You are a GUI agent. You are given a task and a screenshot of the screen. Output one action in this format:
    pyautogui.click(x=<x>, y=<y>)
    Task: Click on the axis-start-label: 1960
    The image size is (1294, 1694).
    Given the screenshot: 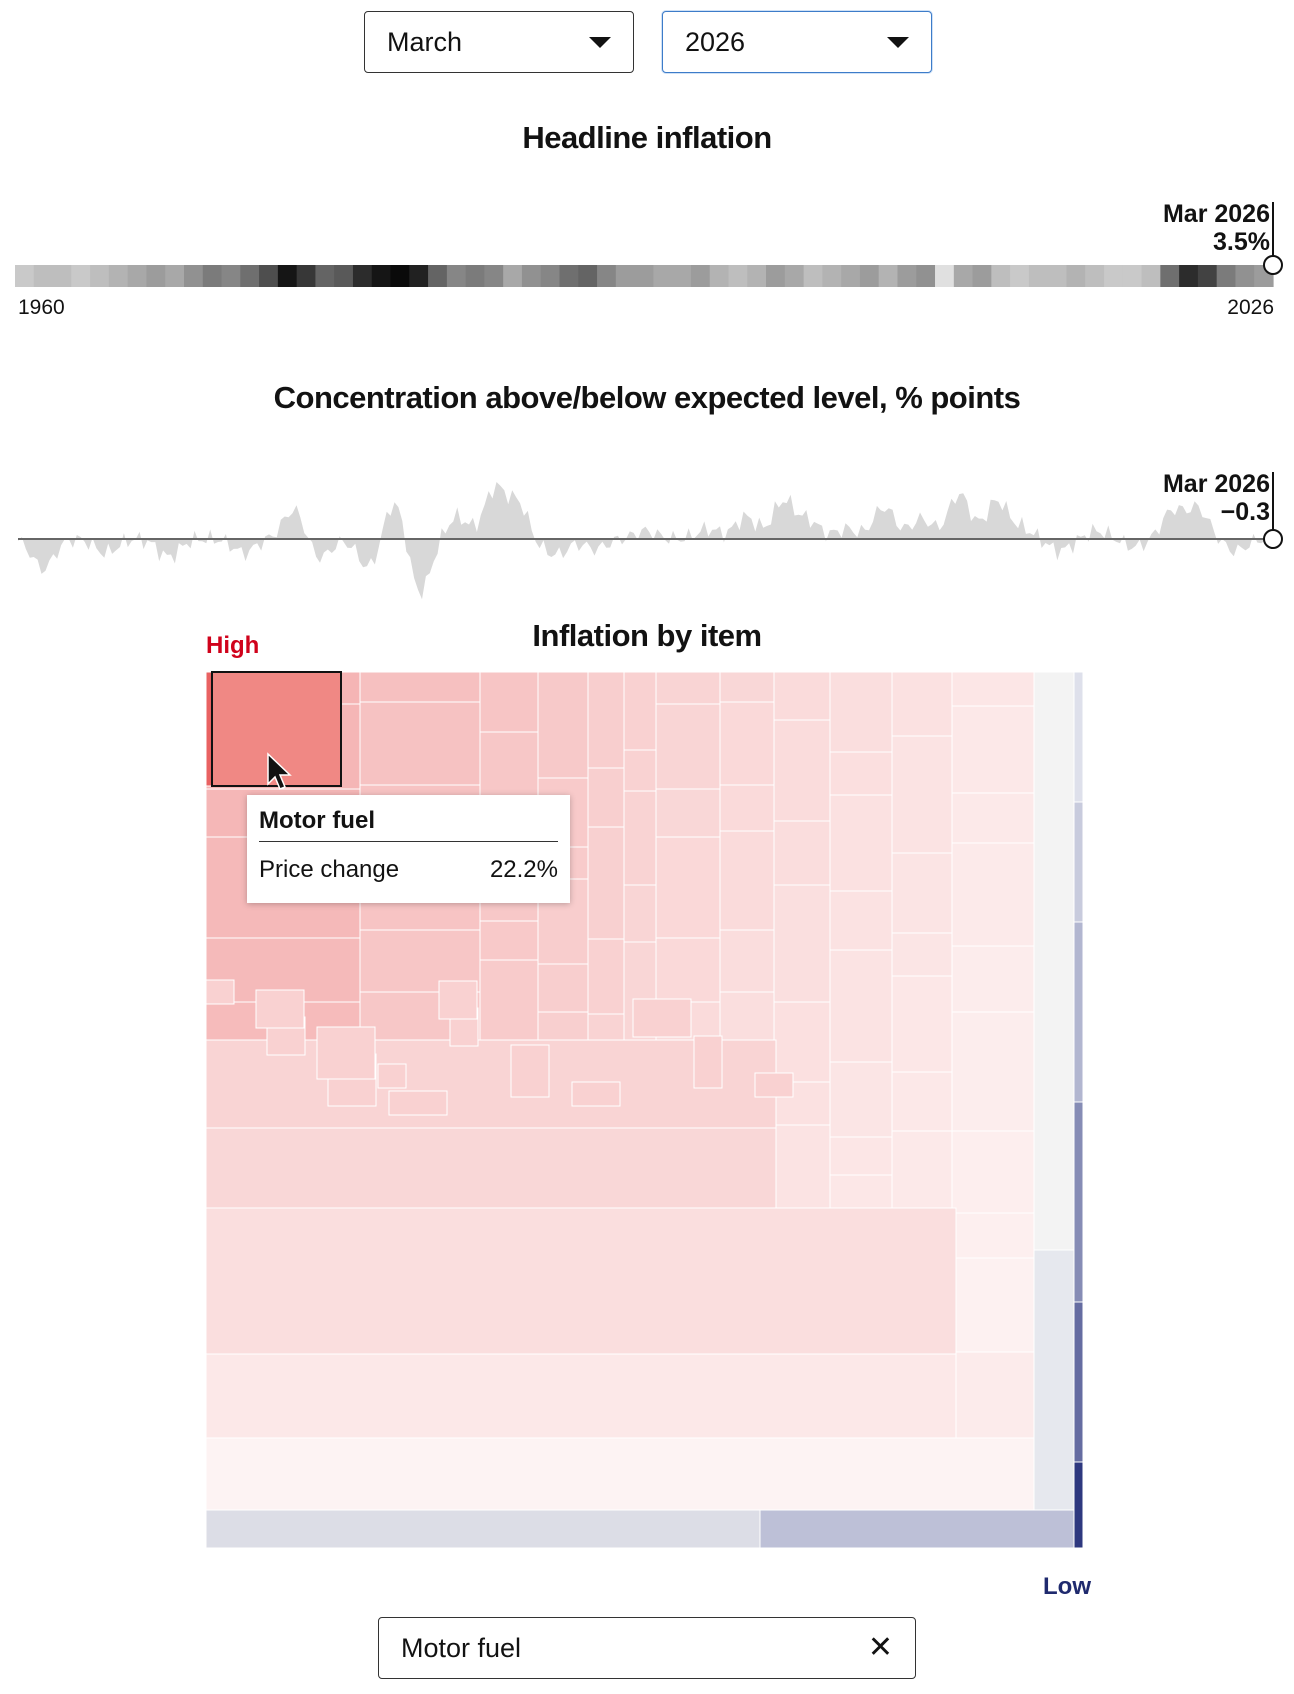 What is the action you would take?
    pyautogui.click(x=41, y=307)
    